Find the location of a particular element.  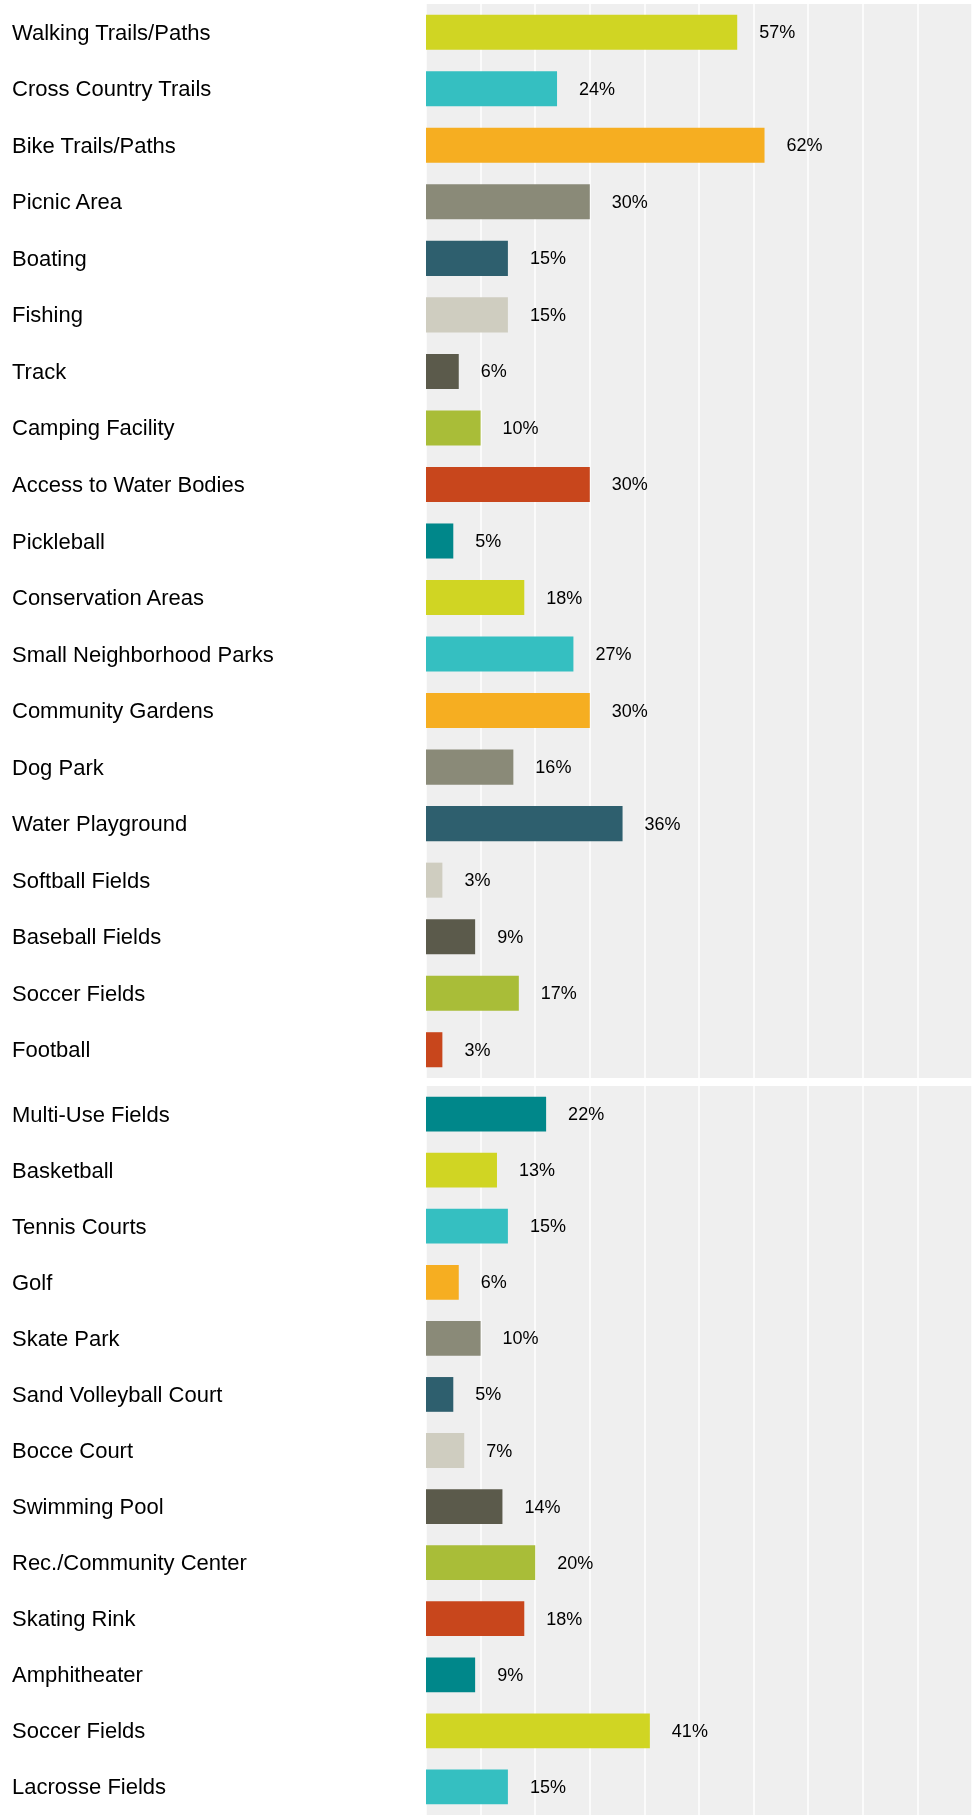

category-label: Track is located at coordinates (39, 371).